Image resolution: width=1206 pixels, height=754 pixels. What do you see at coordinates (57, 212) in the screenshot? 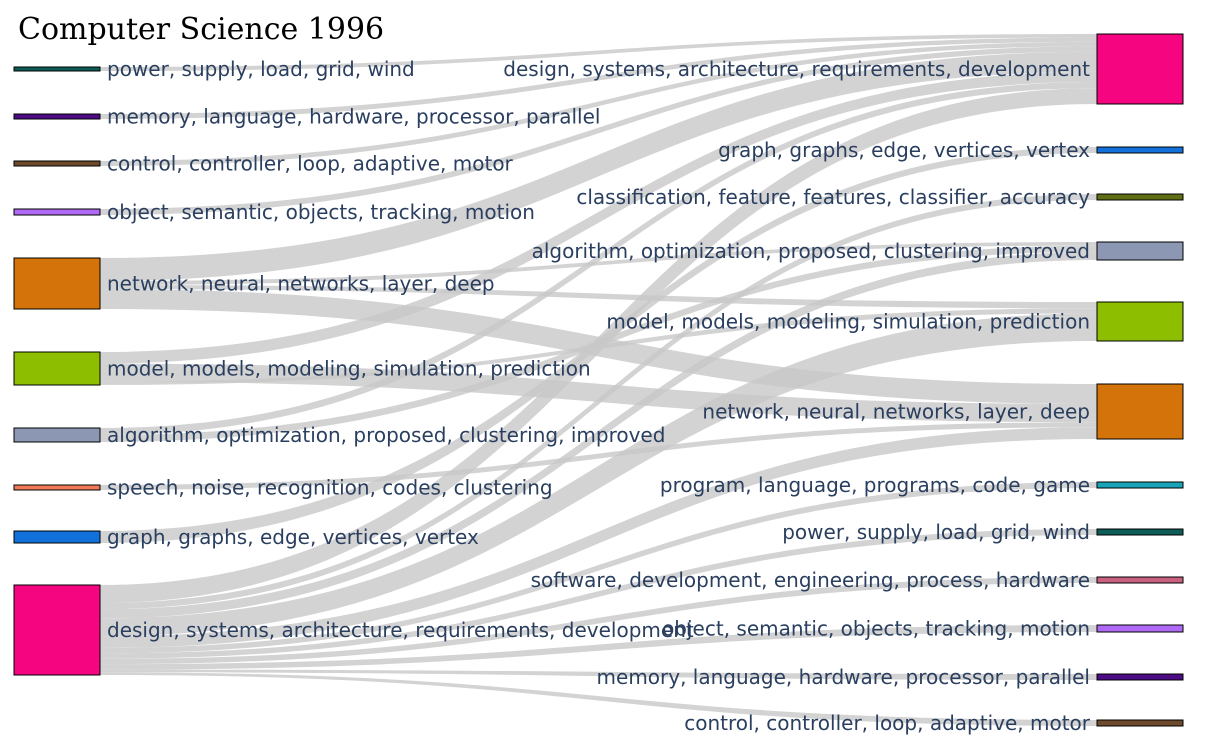
I see `left-node-object` at bounding box center [57, 212].